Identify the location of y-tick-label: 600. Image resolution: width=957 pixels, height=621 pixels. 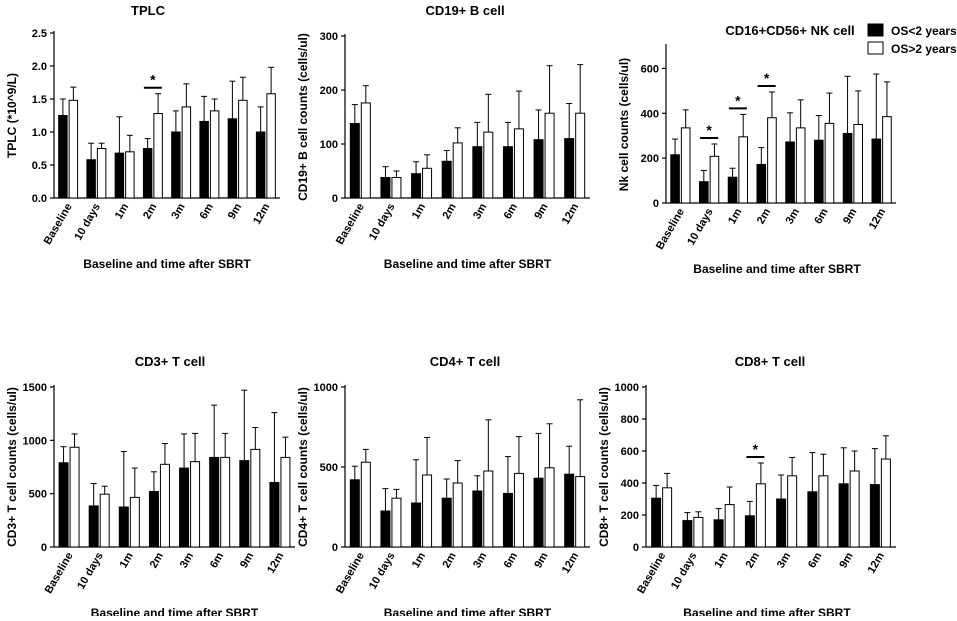
(650, 69).